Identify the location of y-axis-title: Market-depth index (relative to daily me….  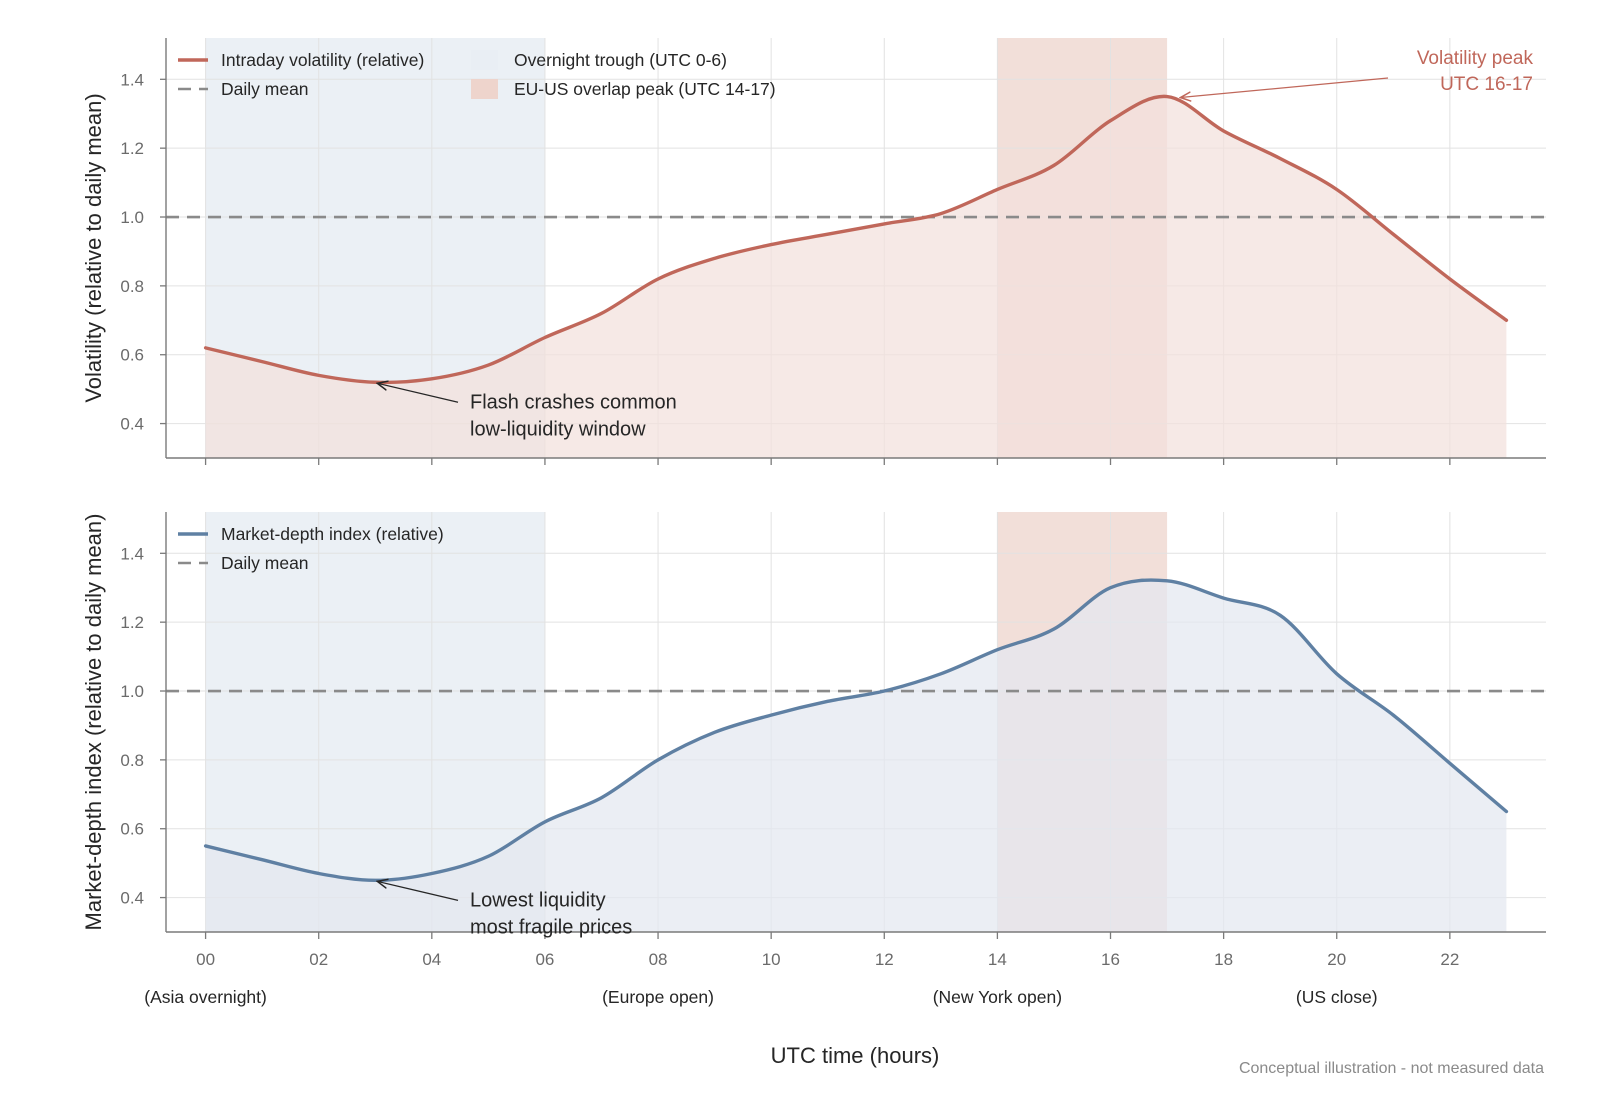
(93, 722).